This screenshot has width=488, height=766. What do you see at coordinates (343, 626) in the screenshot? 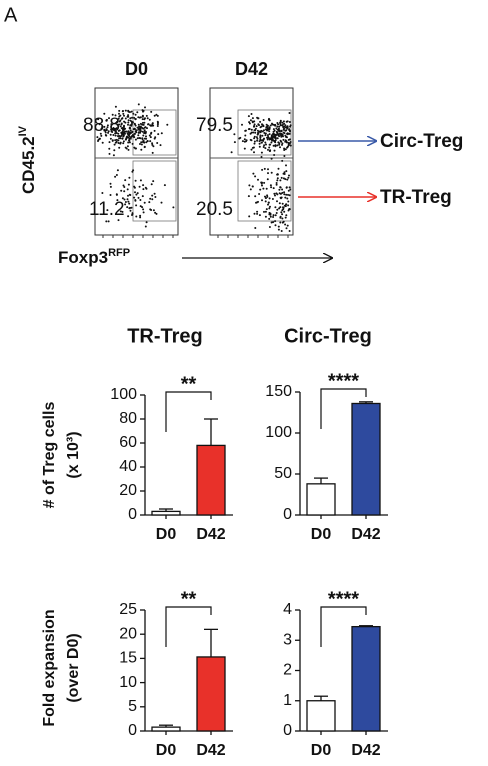
I see `significance-bracket` at bounding box center [343, 626].